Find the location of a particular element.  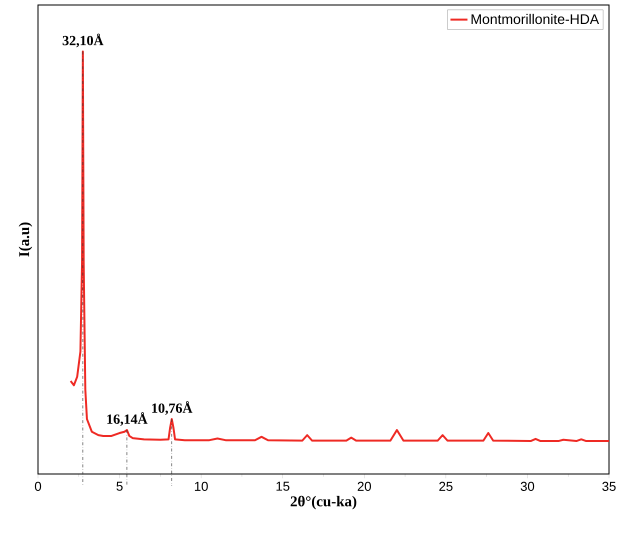

x-axis-title: 2θ°(cu-ka) is located at coordinates (323, 503).